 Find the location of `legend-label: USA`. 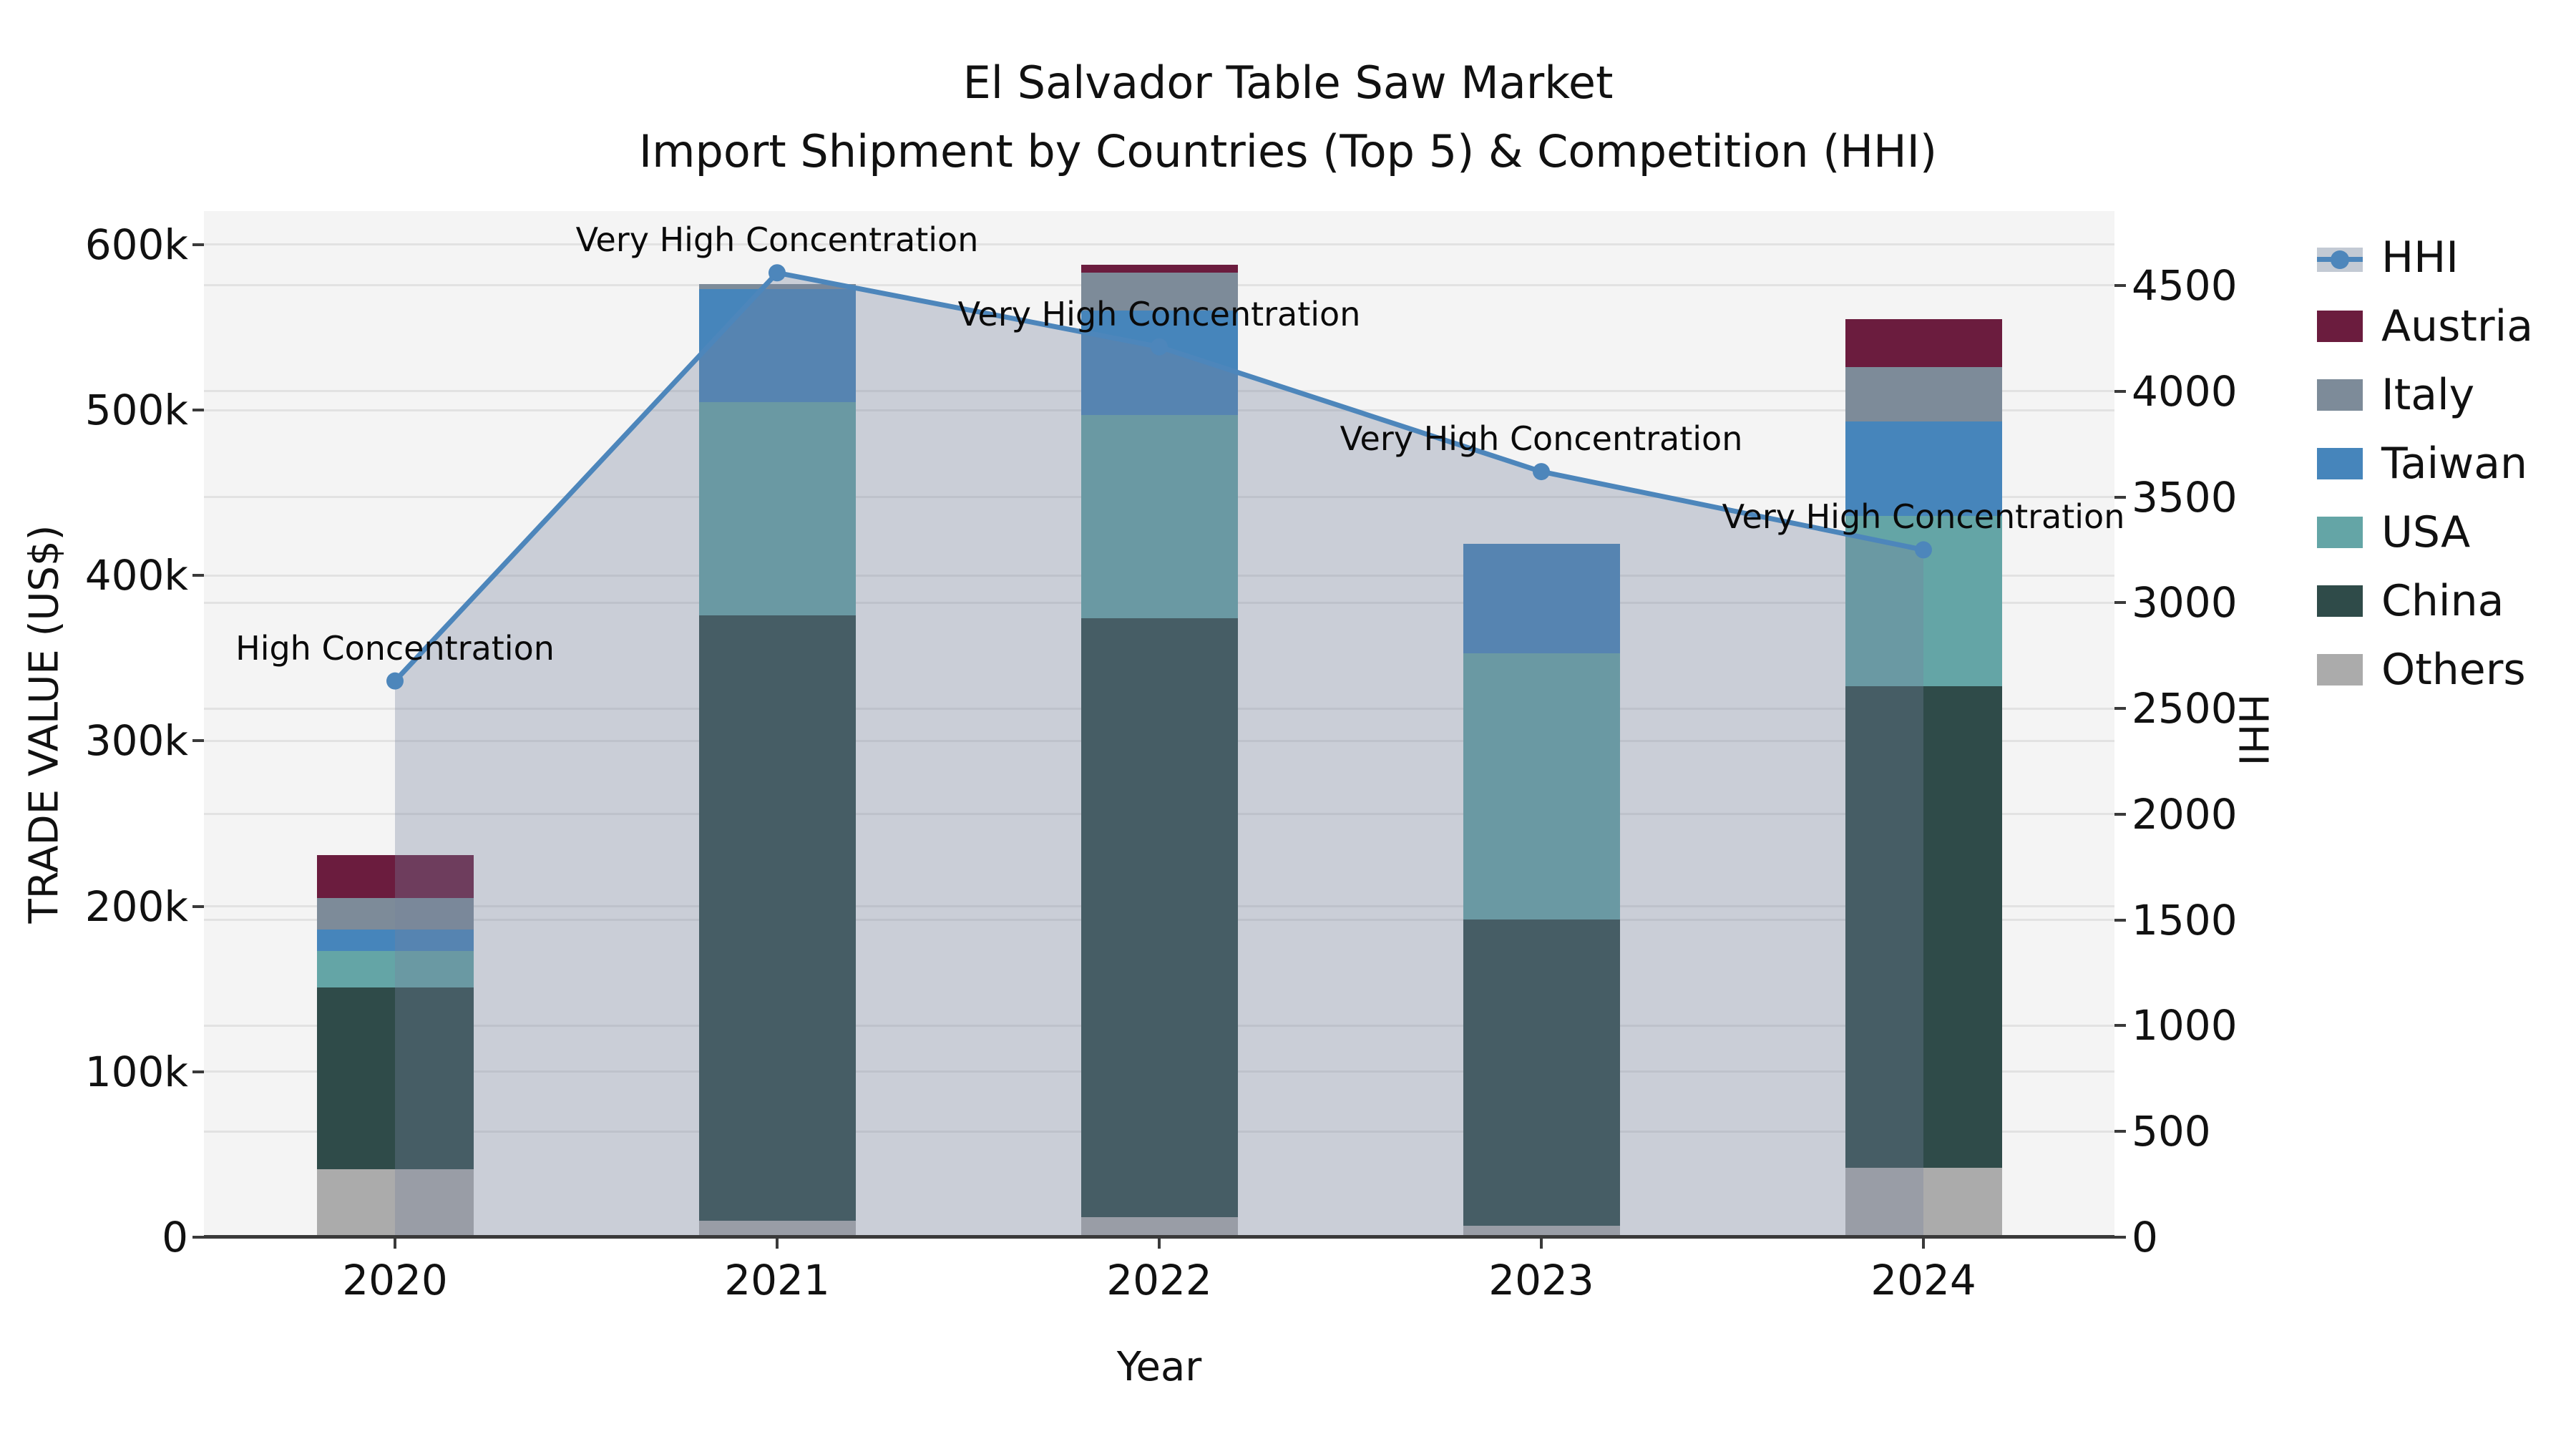

legend-label: USA is located at coordinates (2426, 532).